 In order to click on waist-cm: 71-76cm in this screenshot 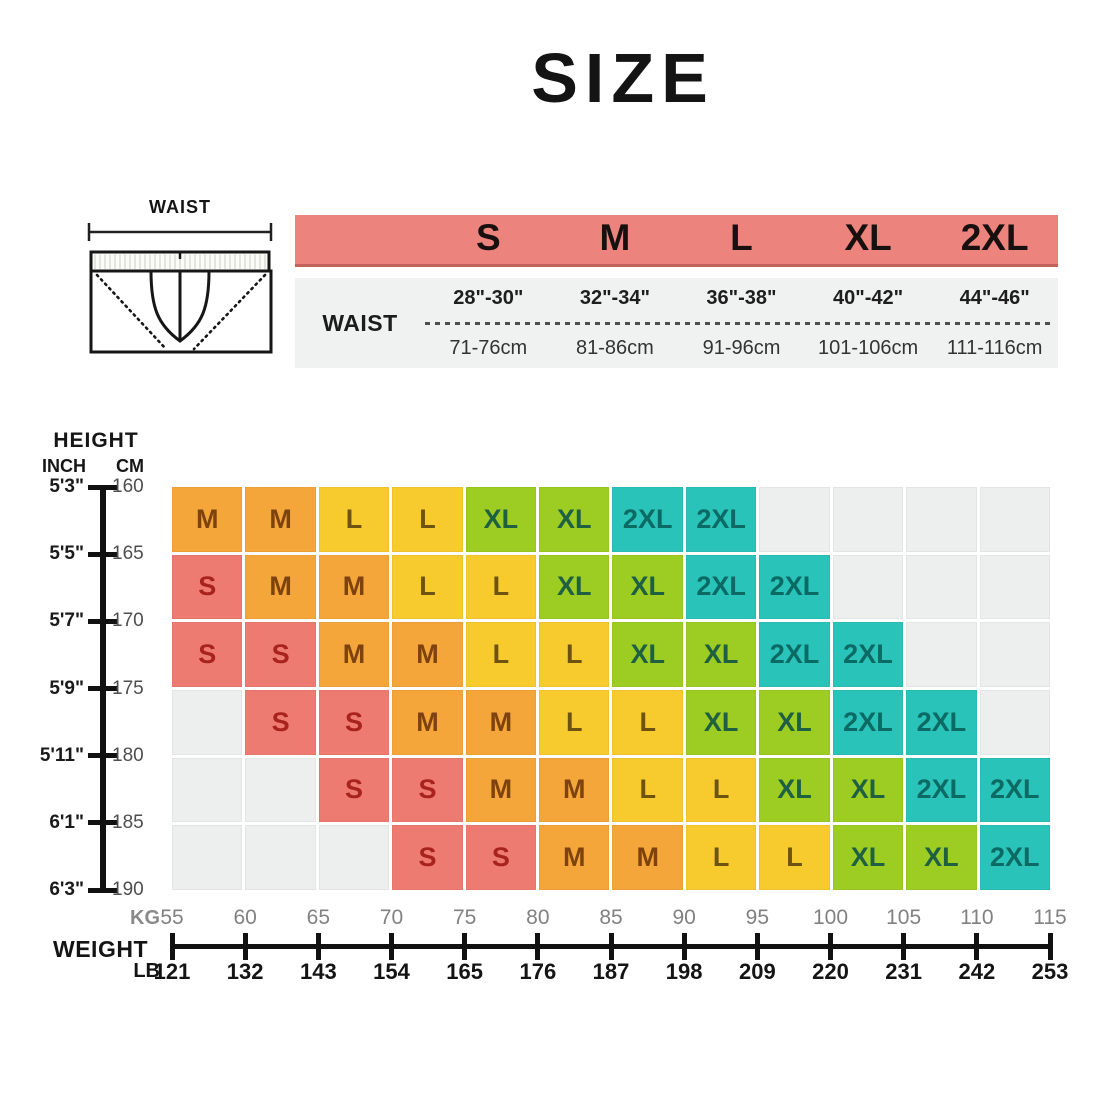, I will do `click(488, 348)`.